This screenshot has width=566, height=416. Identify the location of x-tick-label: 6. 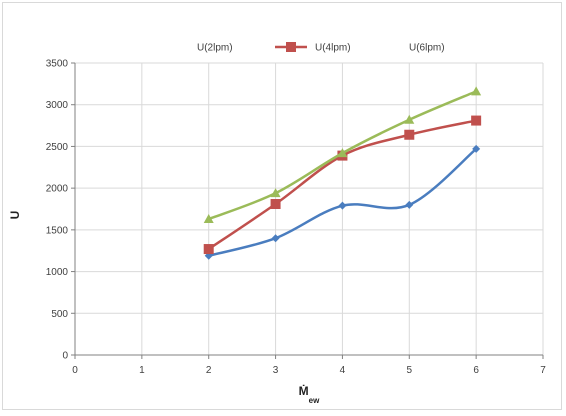
(476, 370).